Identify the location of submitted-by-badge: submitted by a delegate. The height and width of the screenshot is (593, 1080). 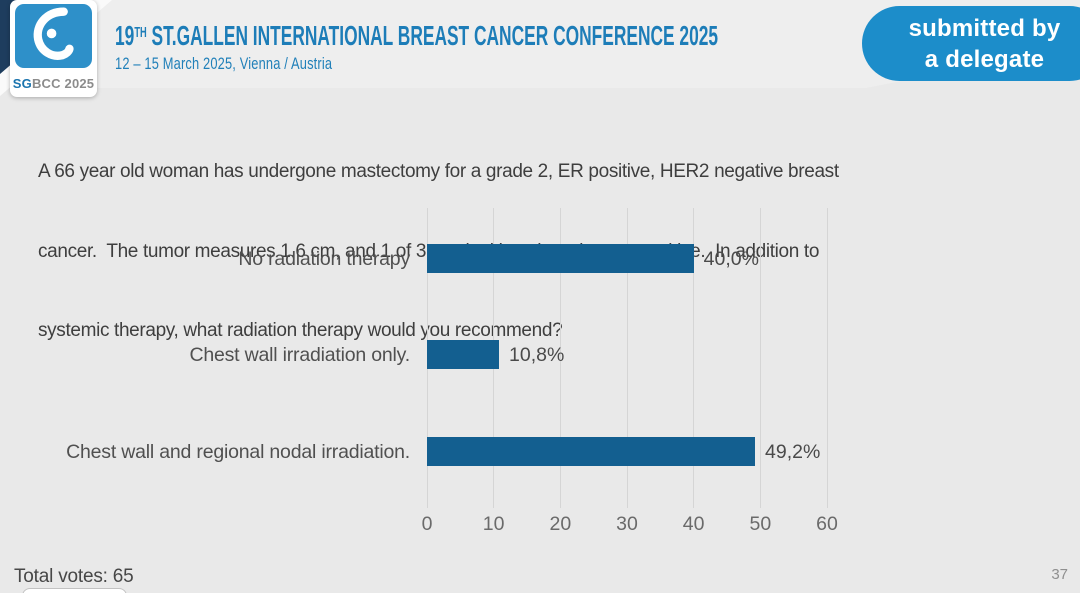
(971, 43).